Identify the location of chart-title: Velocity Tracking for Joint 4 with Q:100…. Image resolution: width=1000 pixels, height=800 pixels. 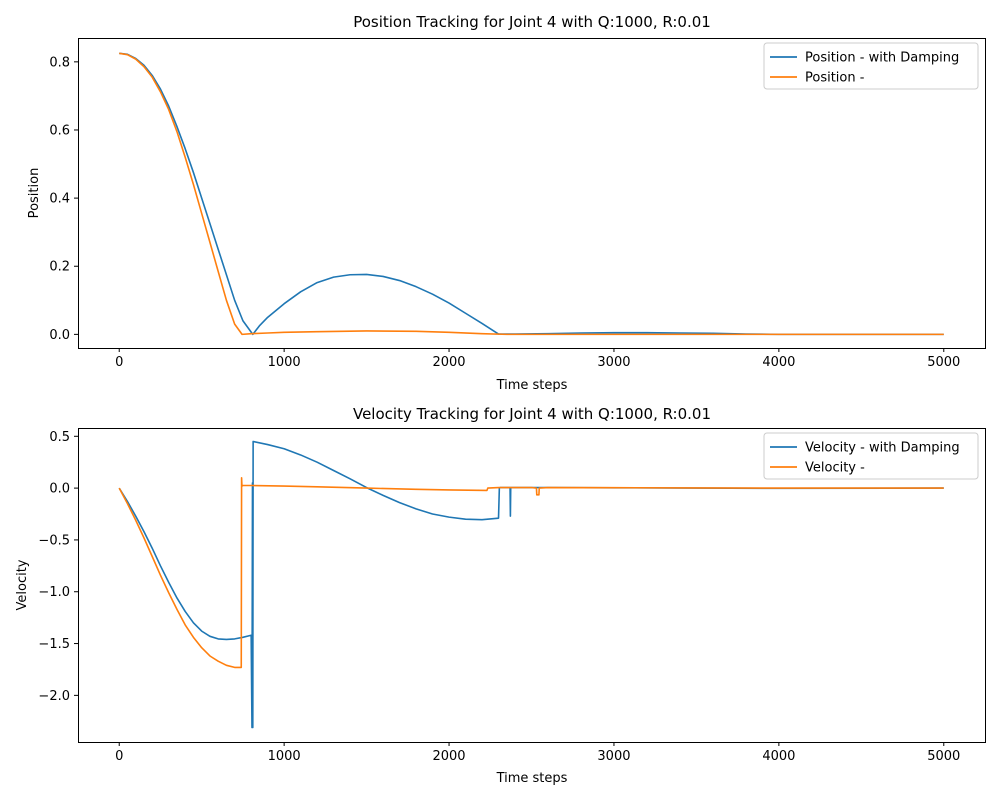
(532, 414).